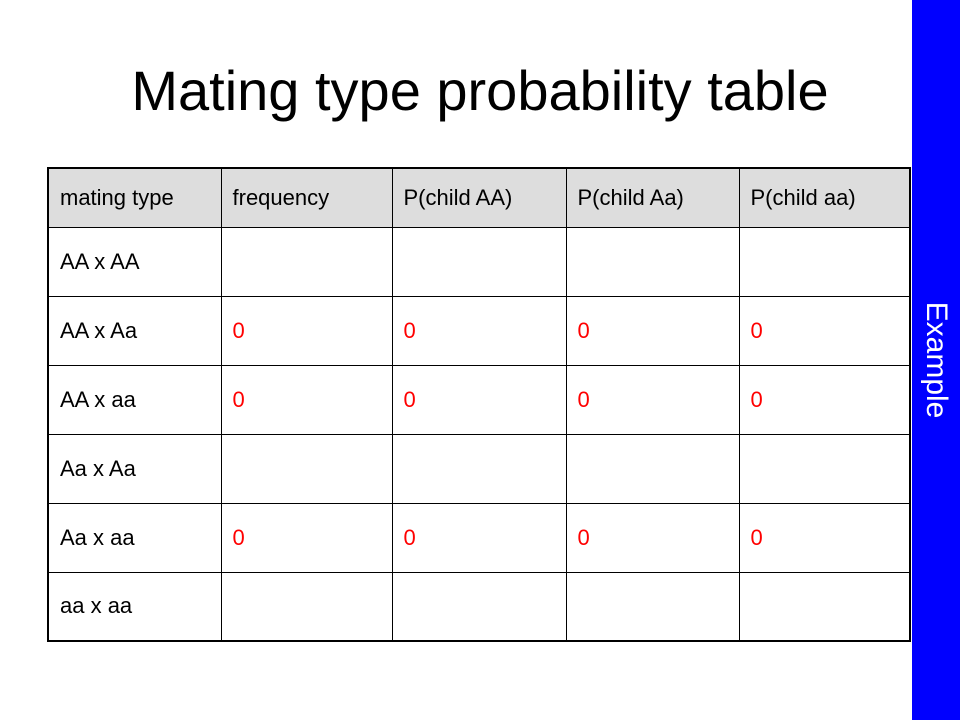 This screenshot has height=720, width=960. I want to click on side-label: Example, so click(936, 360).